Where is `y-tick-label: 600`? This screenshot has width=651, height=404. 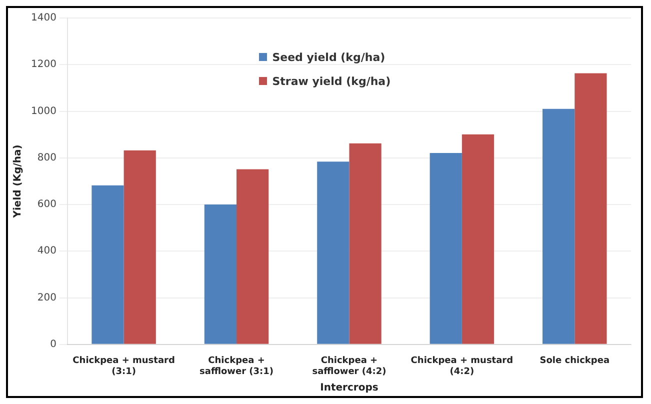
y-tick-label: 600 is located at coordinates (46, 204).